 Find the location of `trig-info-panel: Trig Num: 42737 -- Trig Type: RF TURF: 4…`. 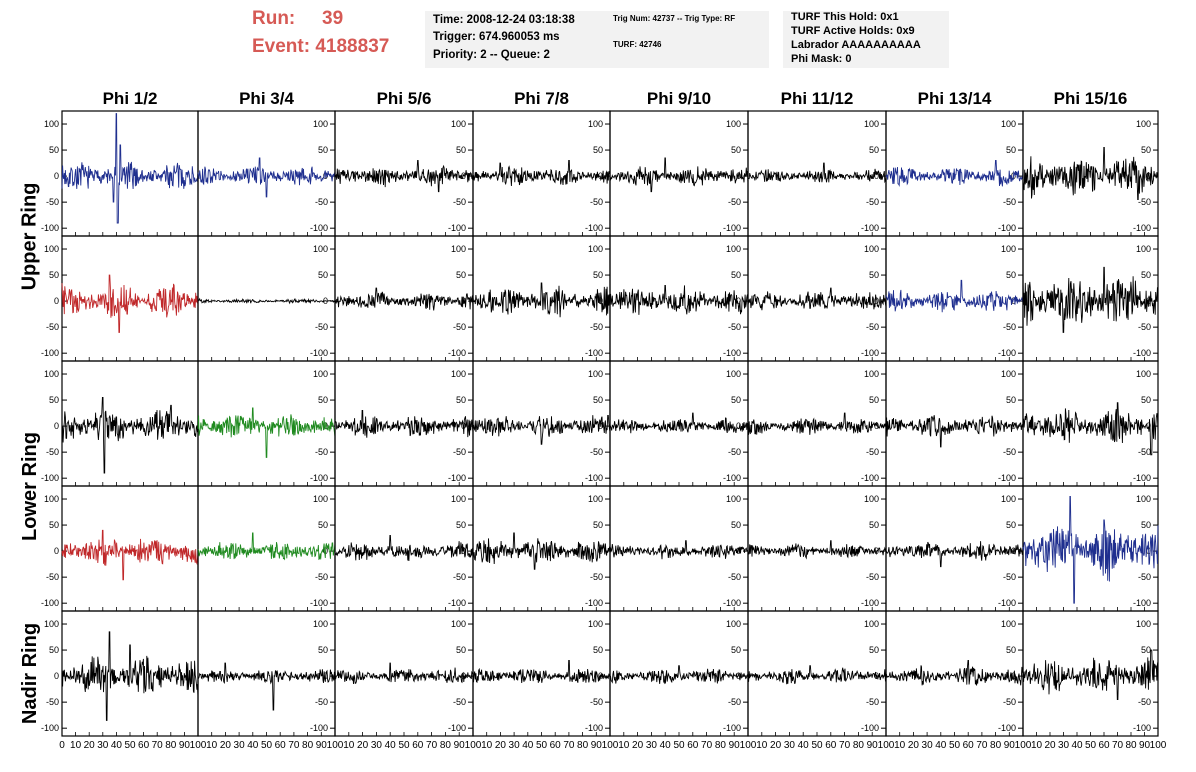

trig-info-panel: Trig Num: 42737 -- Trig Type: RF TURF: 4… is located at coordinates (687, 39).